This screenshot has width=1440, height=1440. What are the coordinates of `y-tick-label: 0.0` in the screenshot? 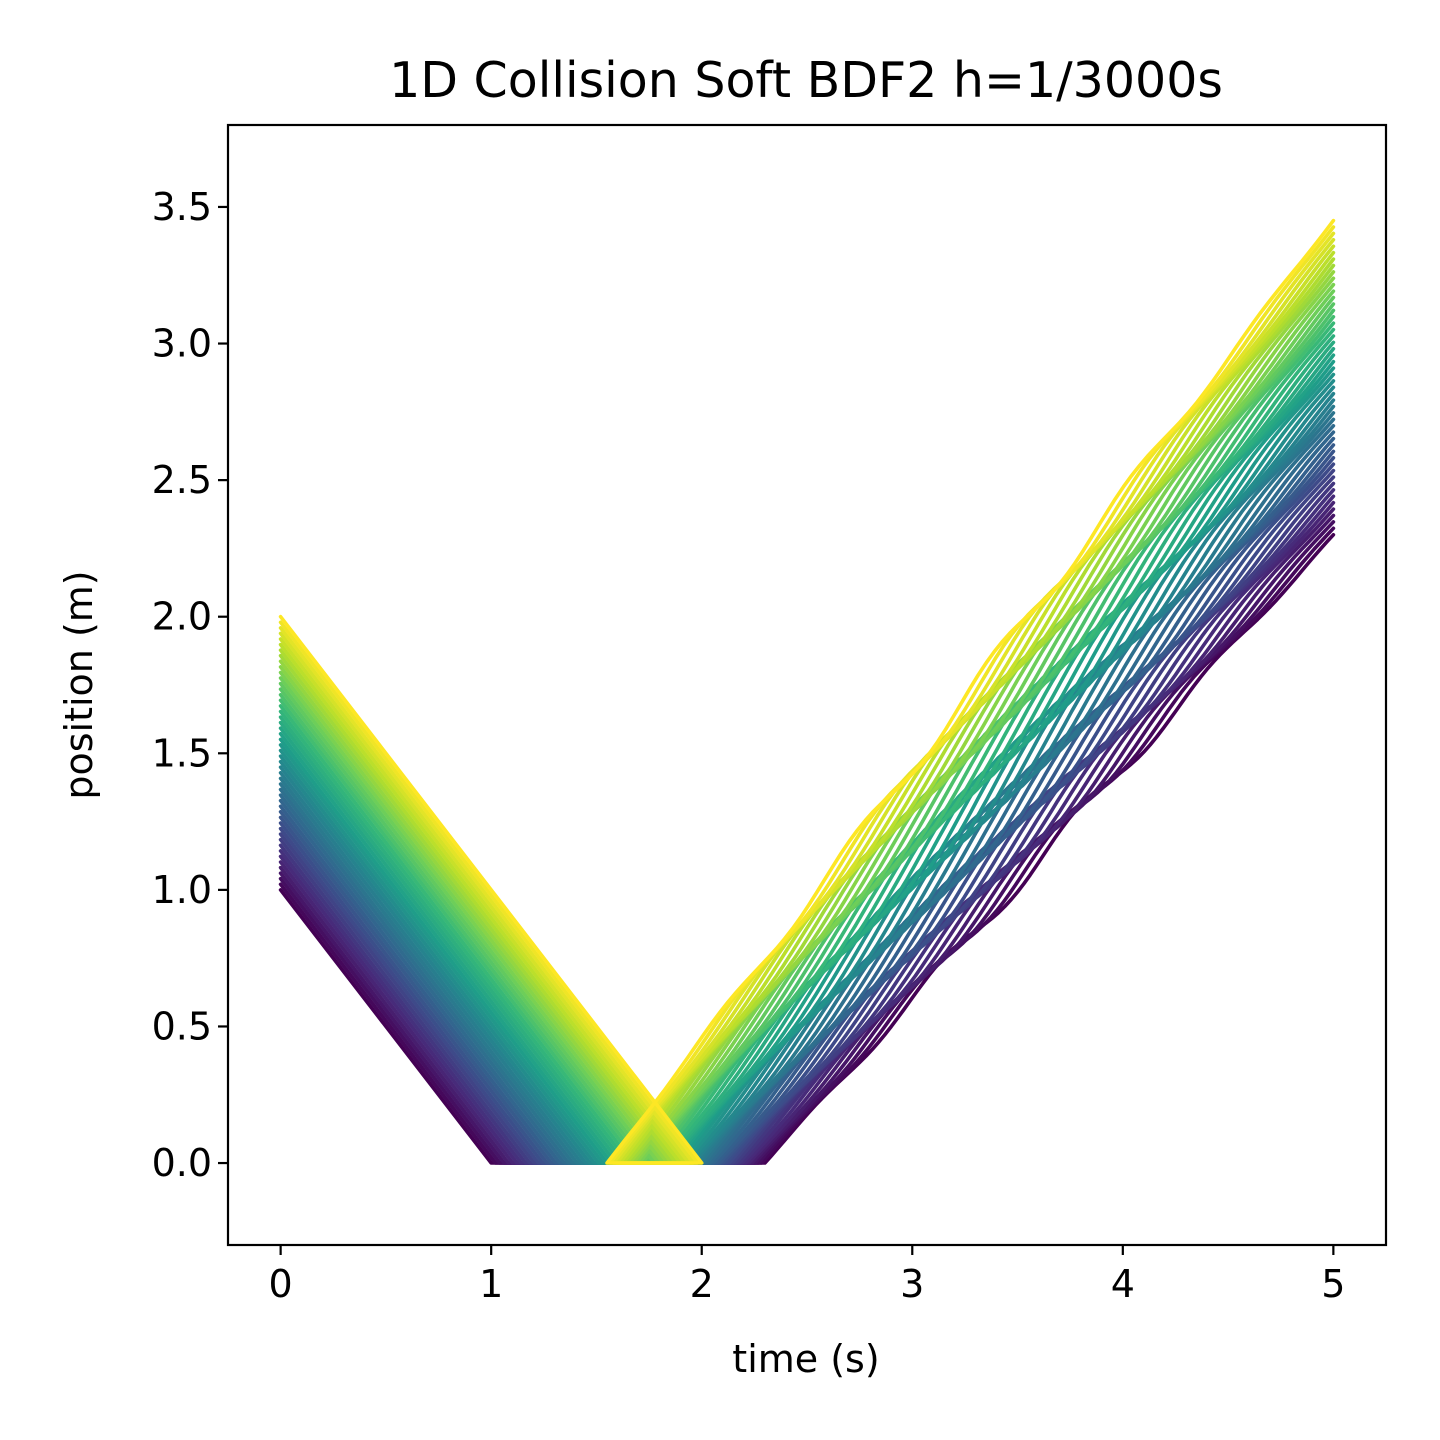 It's located at (182, 1163).